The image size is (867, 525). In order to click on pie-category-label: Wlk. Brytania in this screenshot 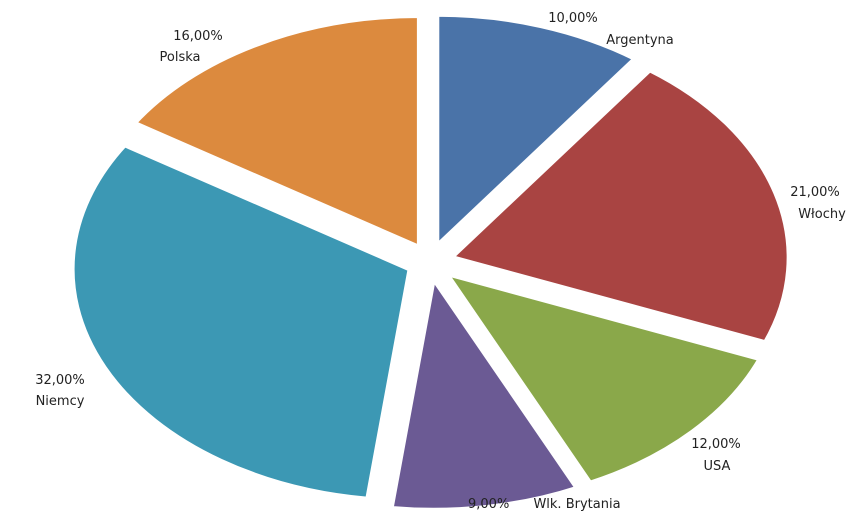, I will do `click(576, 504)`.